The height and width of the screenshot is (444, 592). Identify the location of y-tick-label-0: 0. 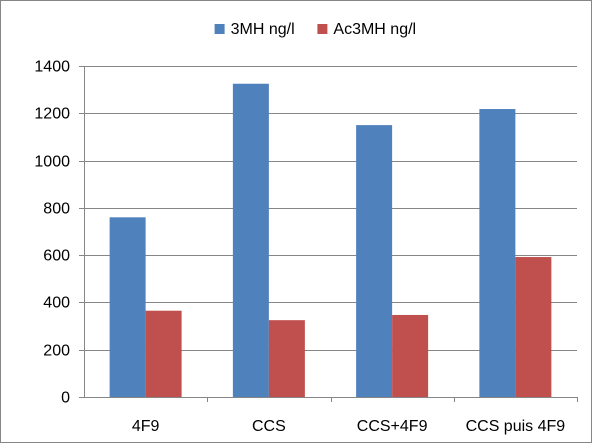
(65, 398).